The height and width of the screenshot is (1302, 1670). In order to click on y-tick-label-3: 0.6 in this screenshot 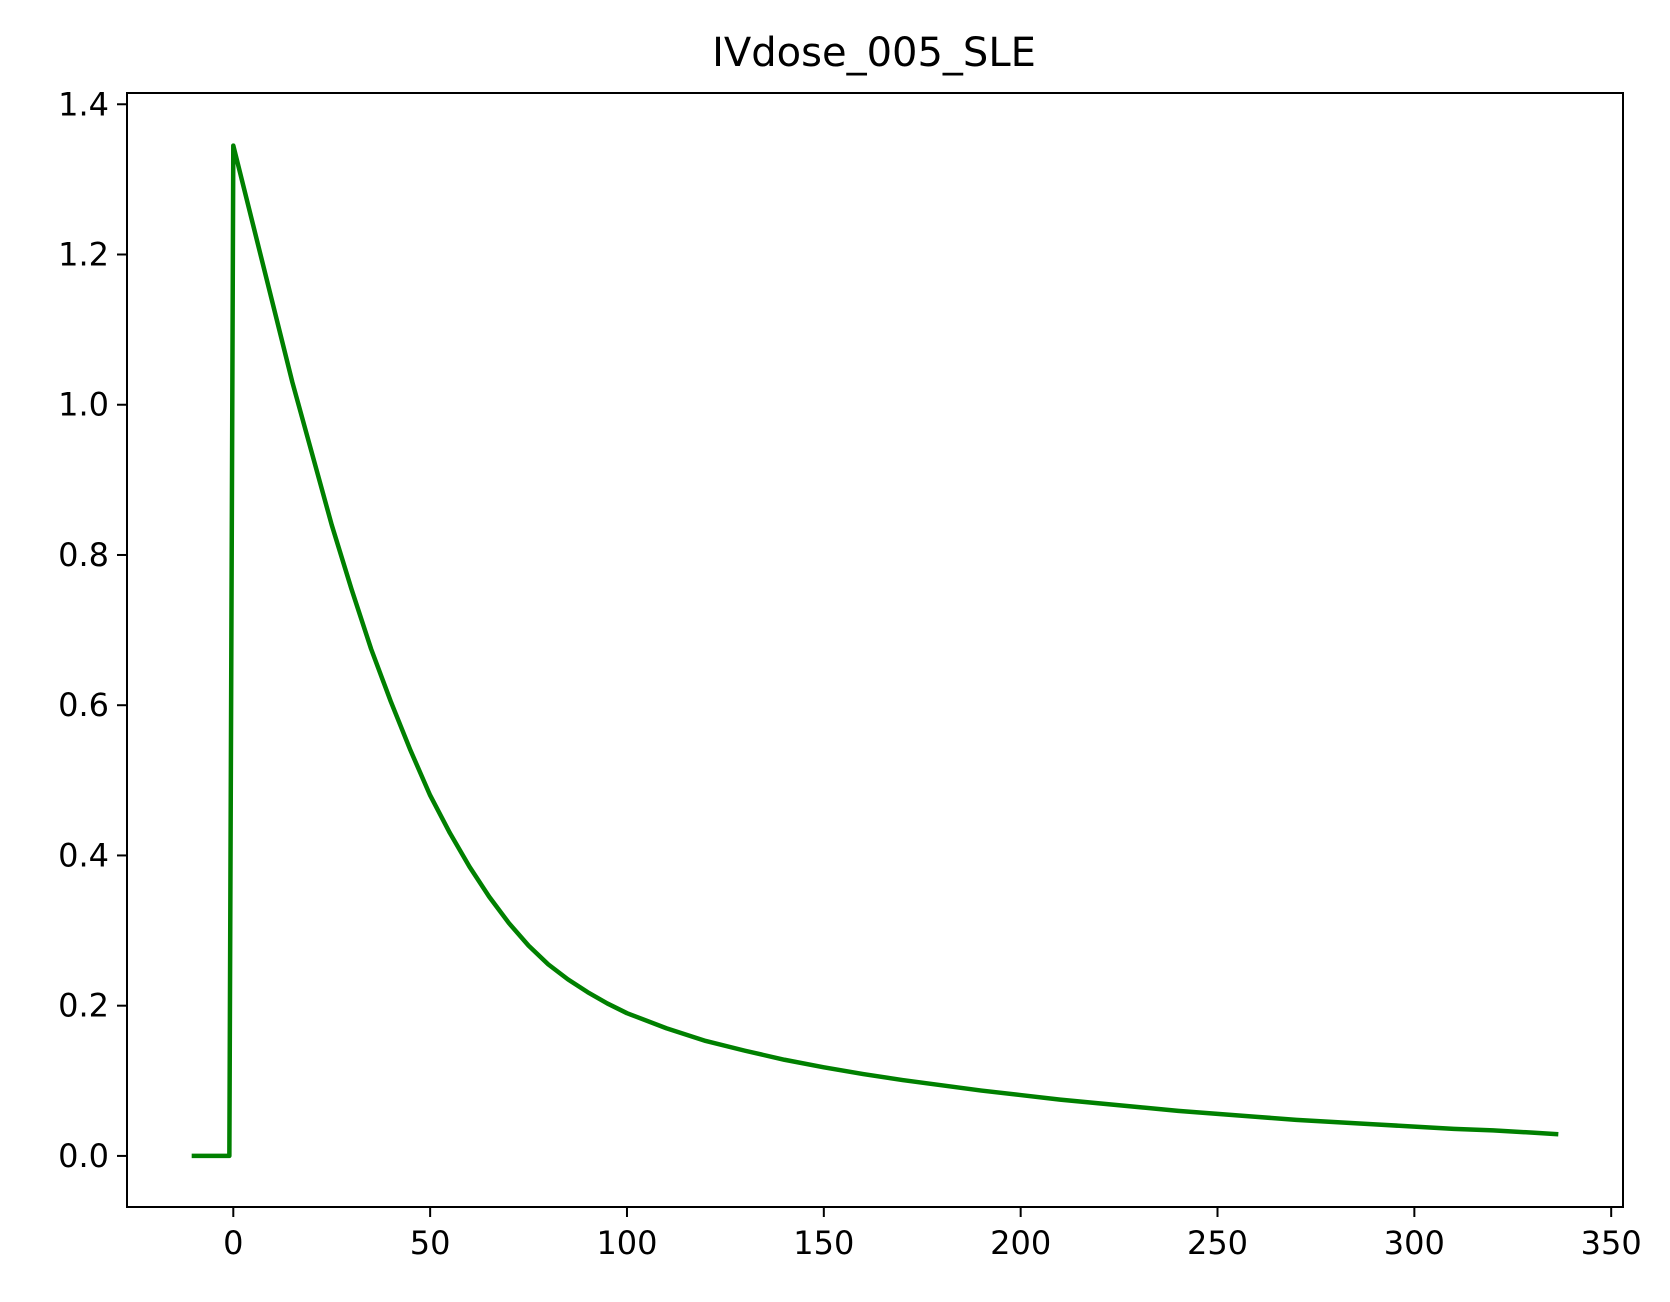, I will do `click(83, 705)`.